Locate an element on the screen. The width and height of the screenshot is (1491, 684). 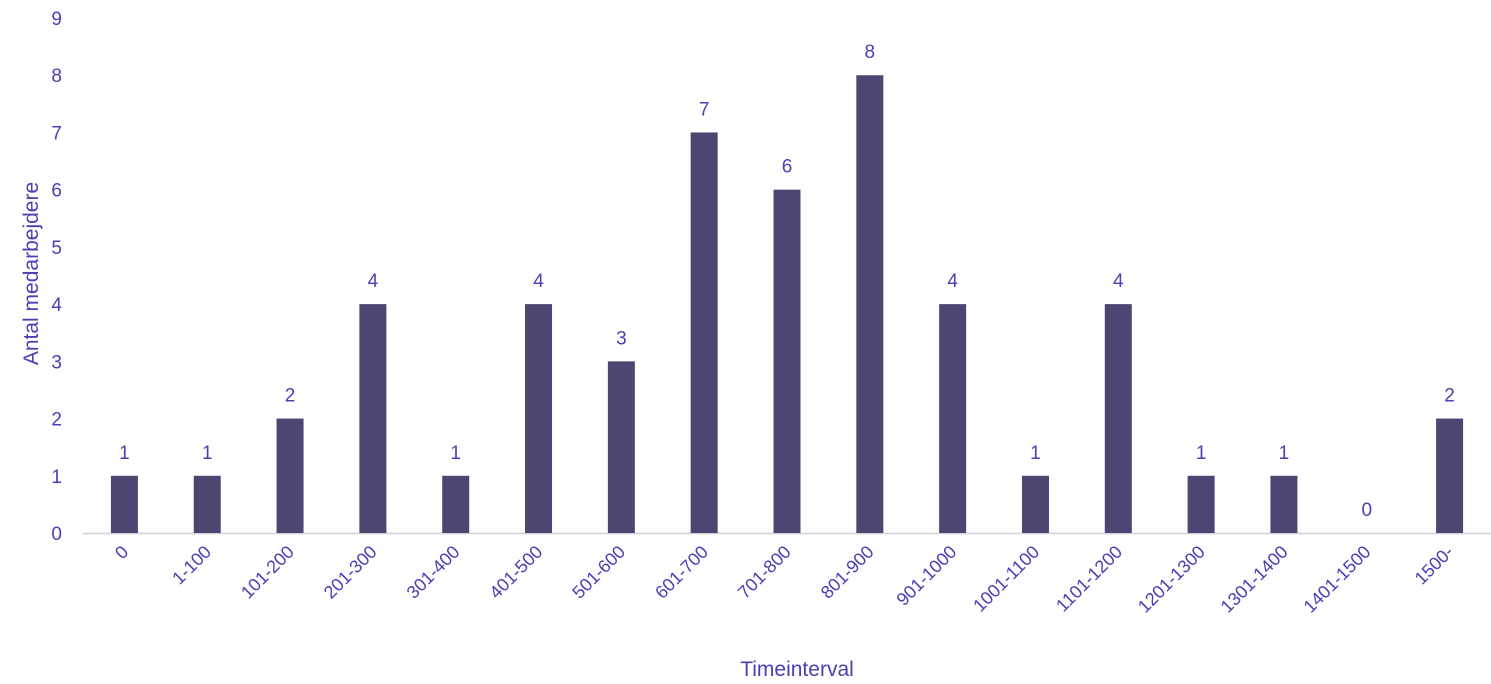
x-tick-label: 501-600 is located at coordinates (598, 572).